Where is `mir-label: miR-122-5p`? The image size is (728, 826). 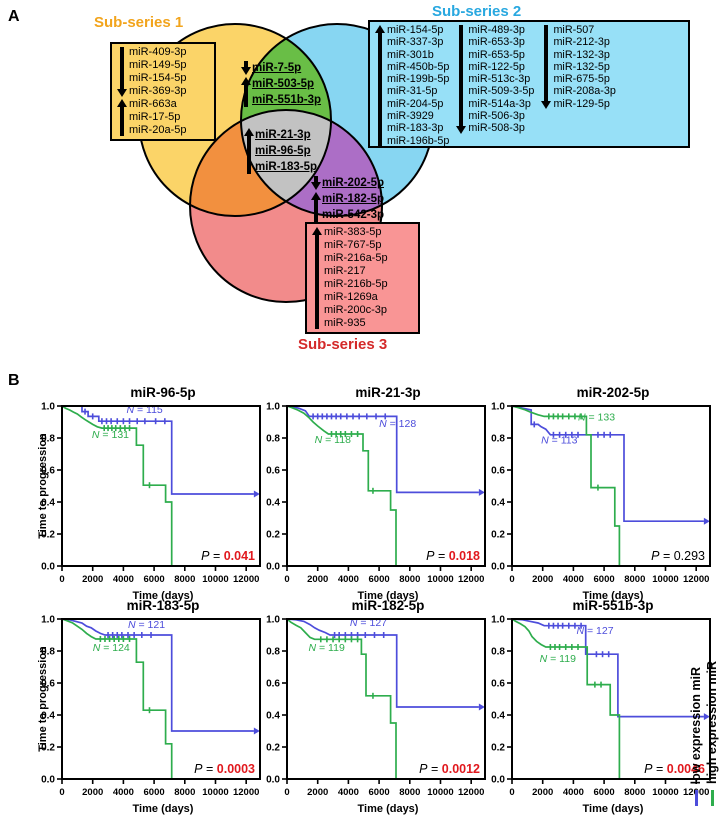 mir-label: miR-122-5p is located at coordinates (496, 66).